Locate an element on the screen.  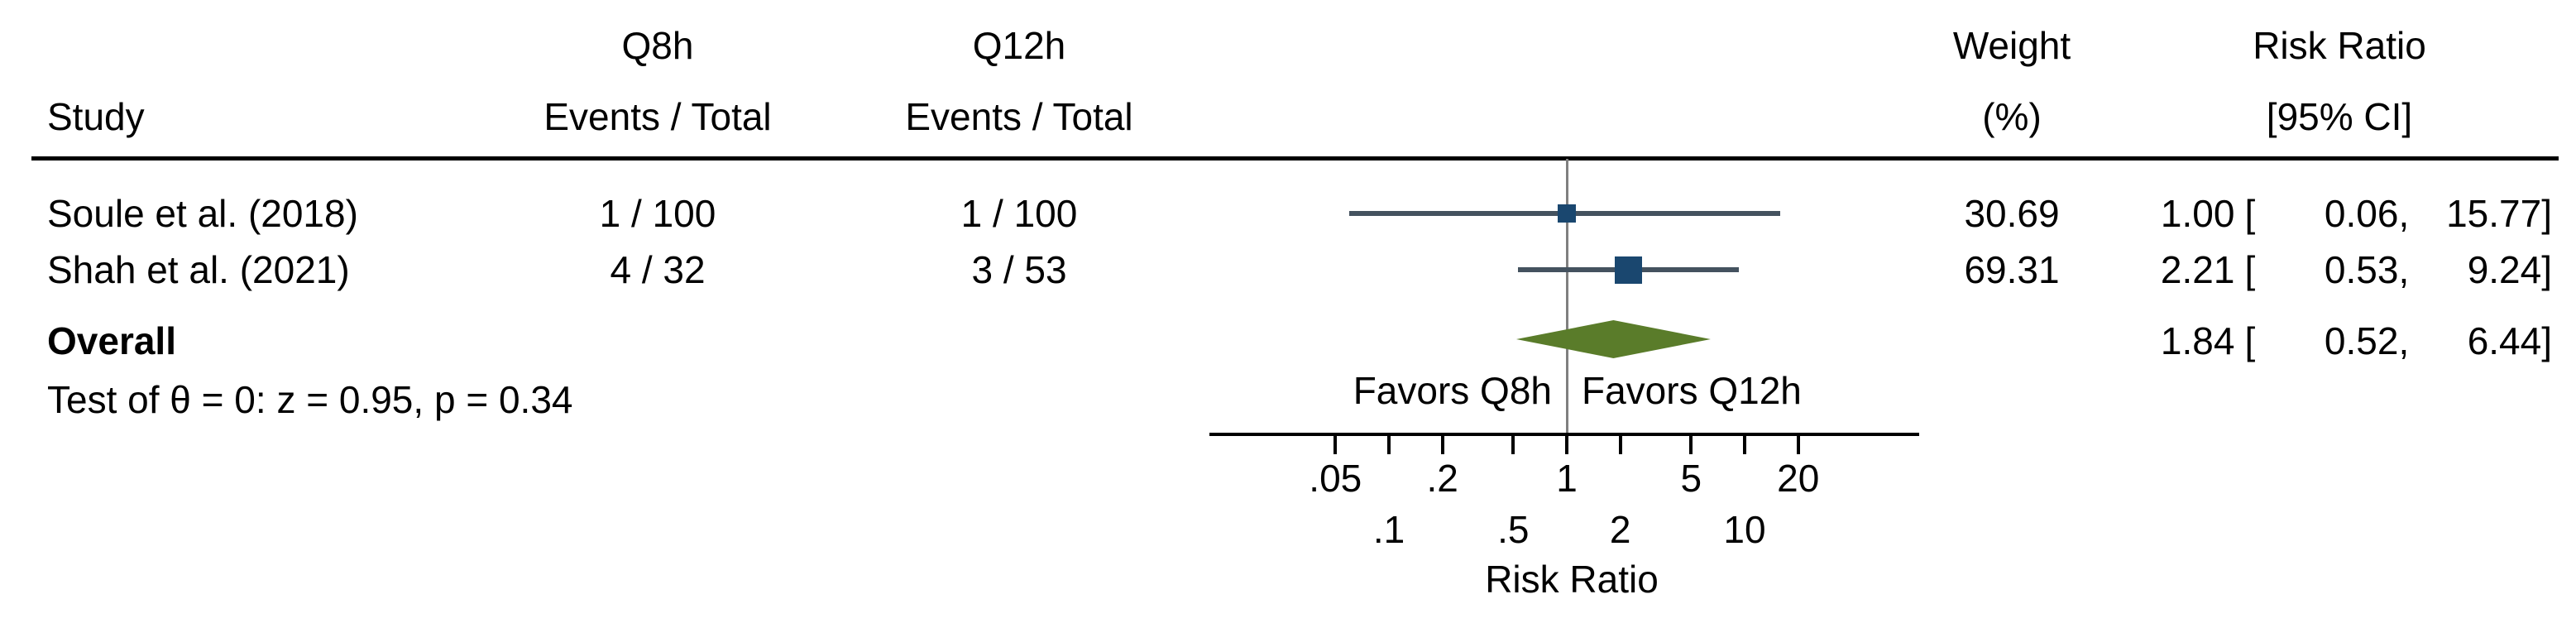
x-tick-label: 5 is located at coordinates (1691, 479).